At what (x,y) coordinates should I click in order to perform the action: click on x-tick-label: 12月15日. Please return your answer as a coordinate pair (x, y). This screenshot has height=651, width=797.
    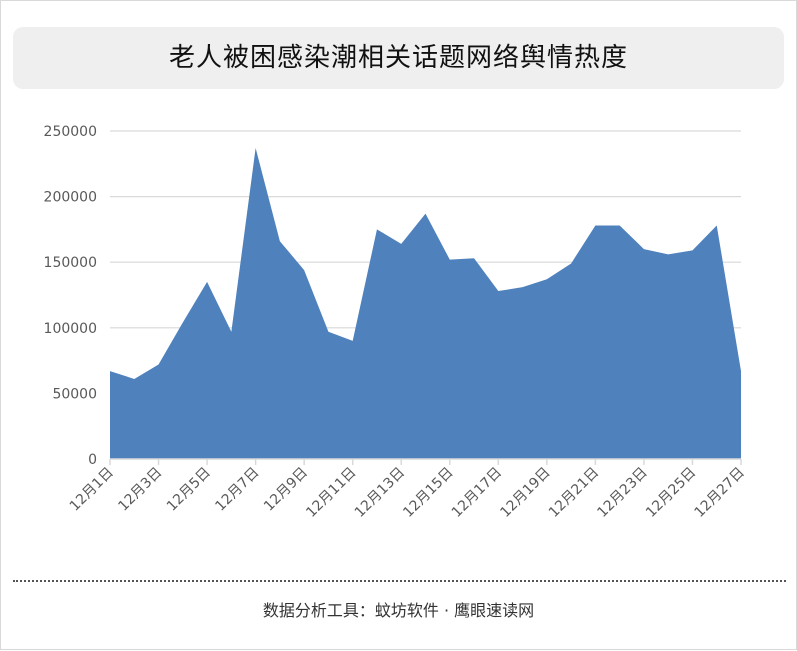
    Looking at the image, I should click on (428, 493).